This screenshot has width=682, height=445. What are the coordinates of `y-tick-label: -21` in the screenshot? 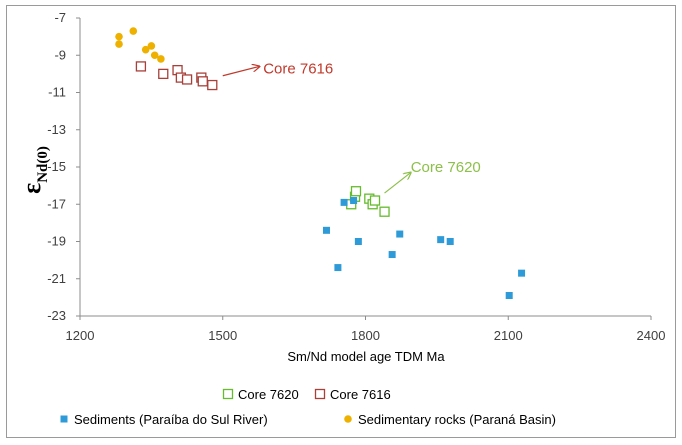 It's located at (56, 278).